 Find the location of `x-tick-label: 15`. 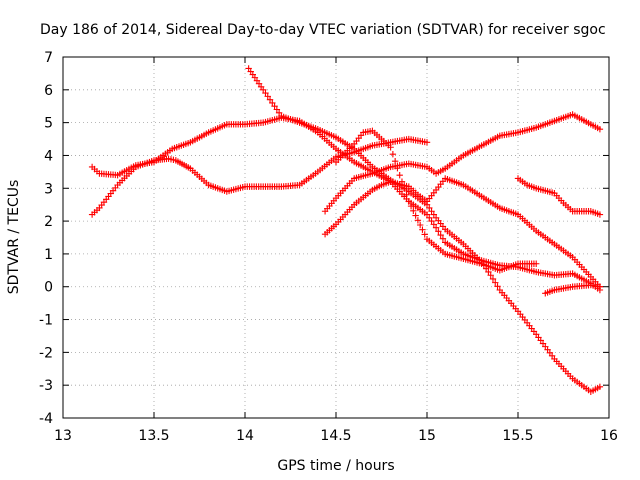

x-tick-label: 15 is located at coordinates (427, 436).